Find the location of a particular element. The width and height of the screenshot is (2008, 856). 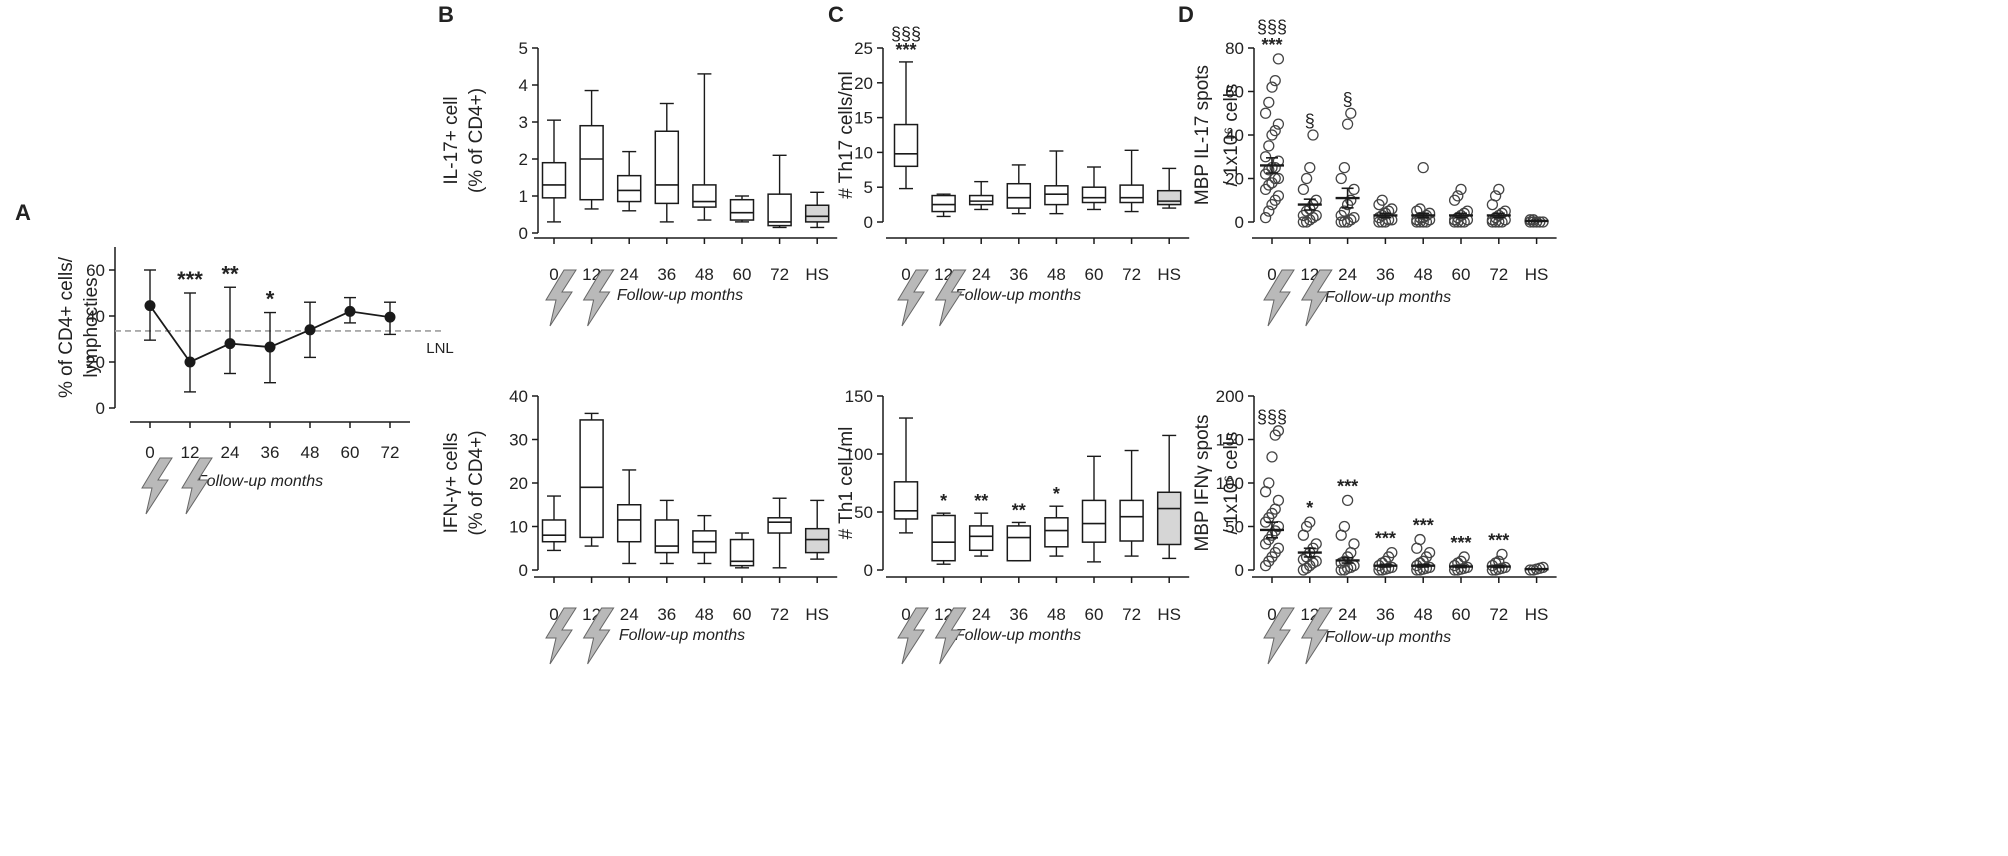

y-tick-label: 60 is located at coordinates (1234, 92).